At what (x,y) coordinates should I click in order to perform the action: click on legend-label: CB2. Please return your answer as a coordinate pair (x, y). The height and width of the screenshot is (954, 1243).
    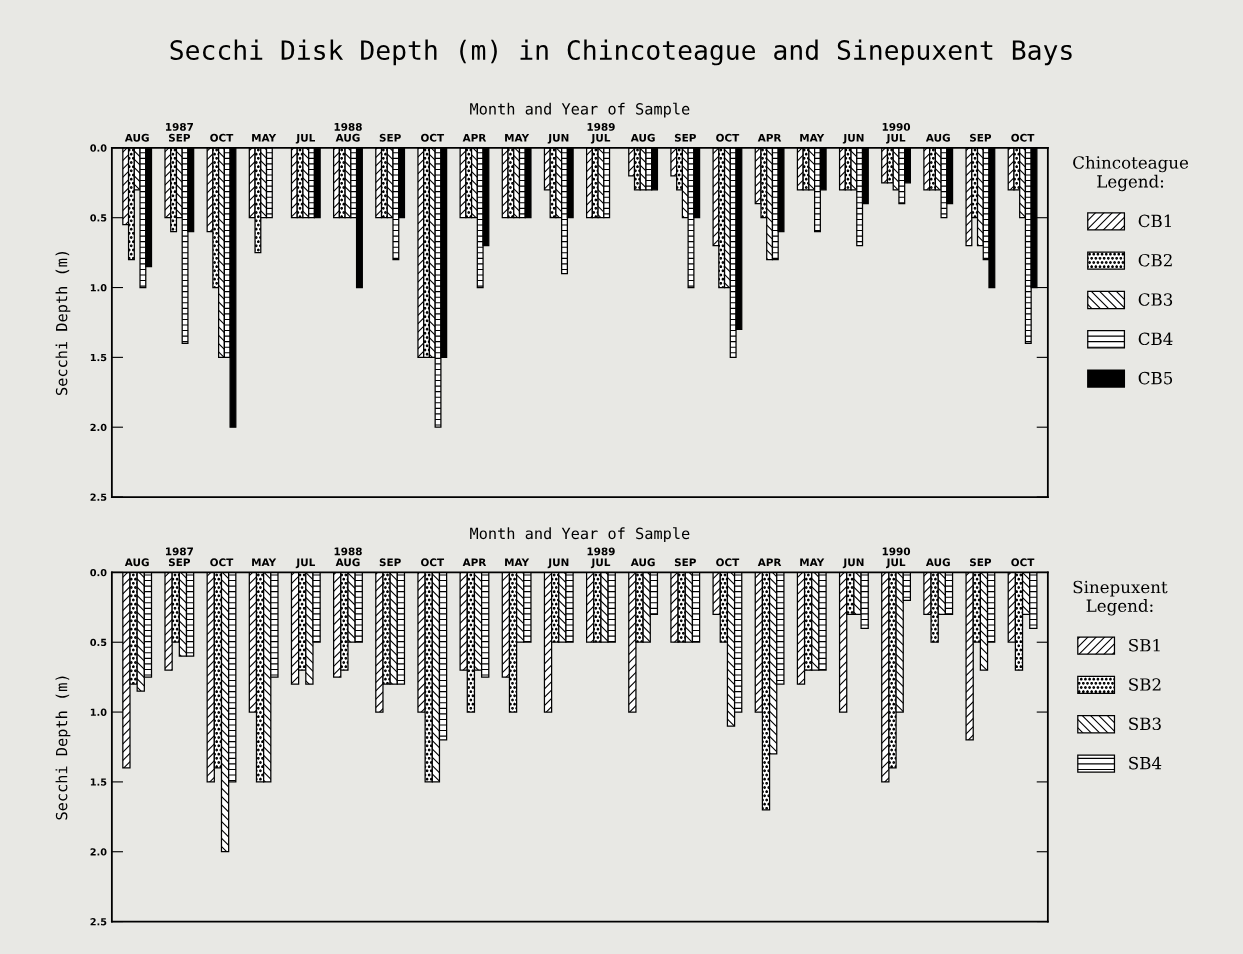
    Looking at the image, I should click on (1155, 260).